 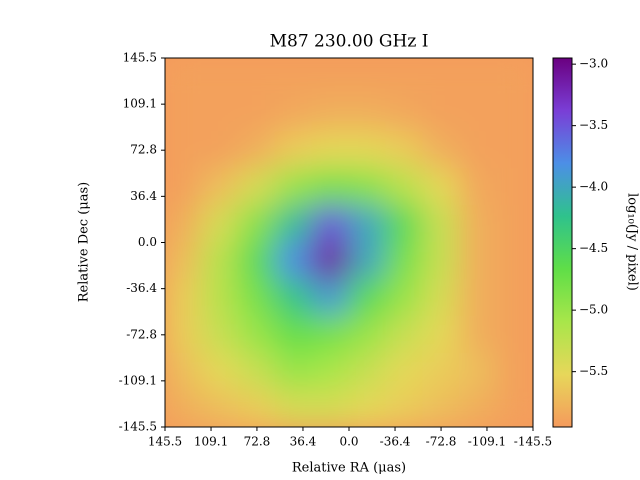 What do you see at coordinates (257, 442) in the screenshot?
I see `x-tick-label: 72.8` at bounding box center [257, 442].